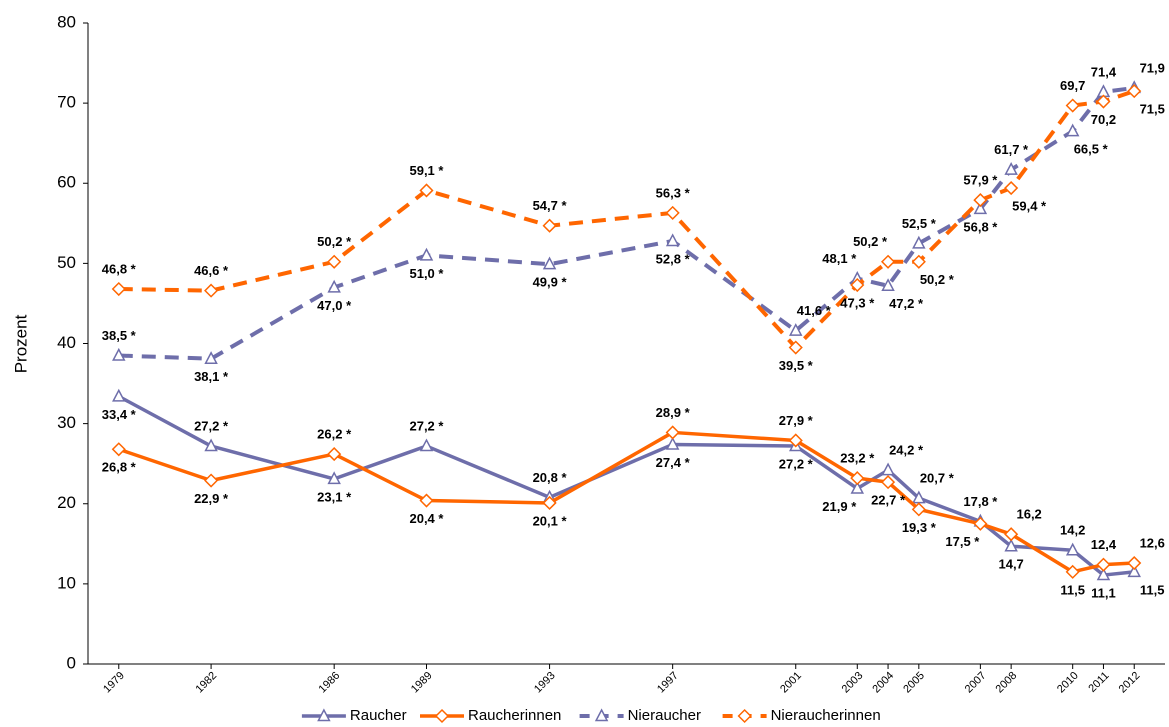 The width and height of the screenshot is (1169, 727). Describe the element at coordinates (914, 683) in the screenshot. I see `x-tick-label: 2005` at that location.